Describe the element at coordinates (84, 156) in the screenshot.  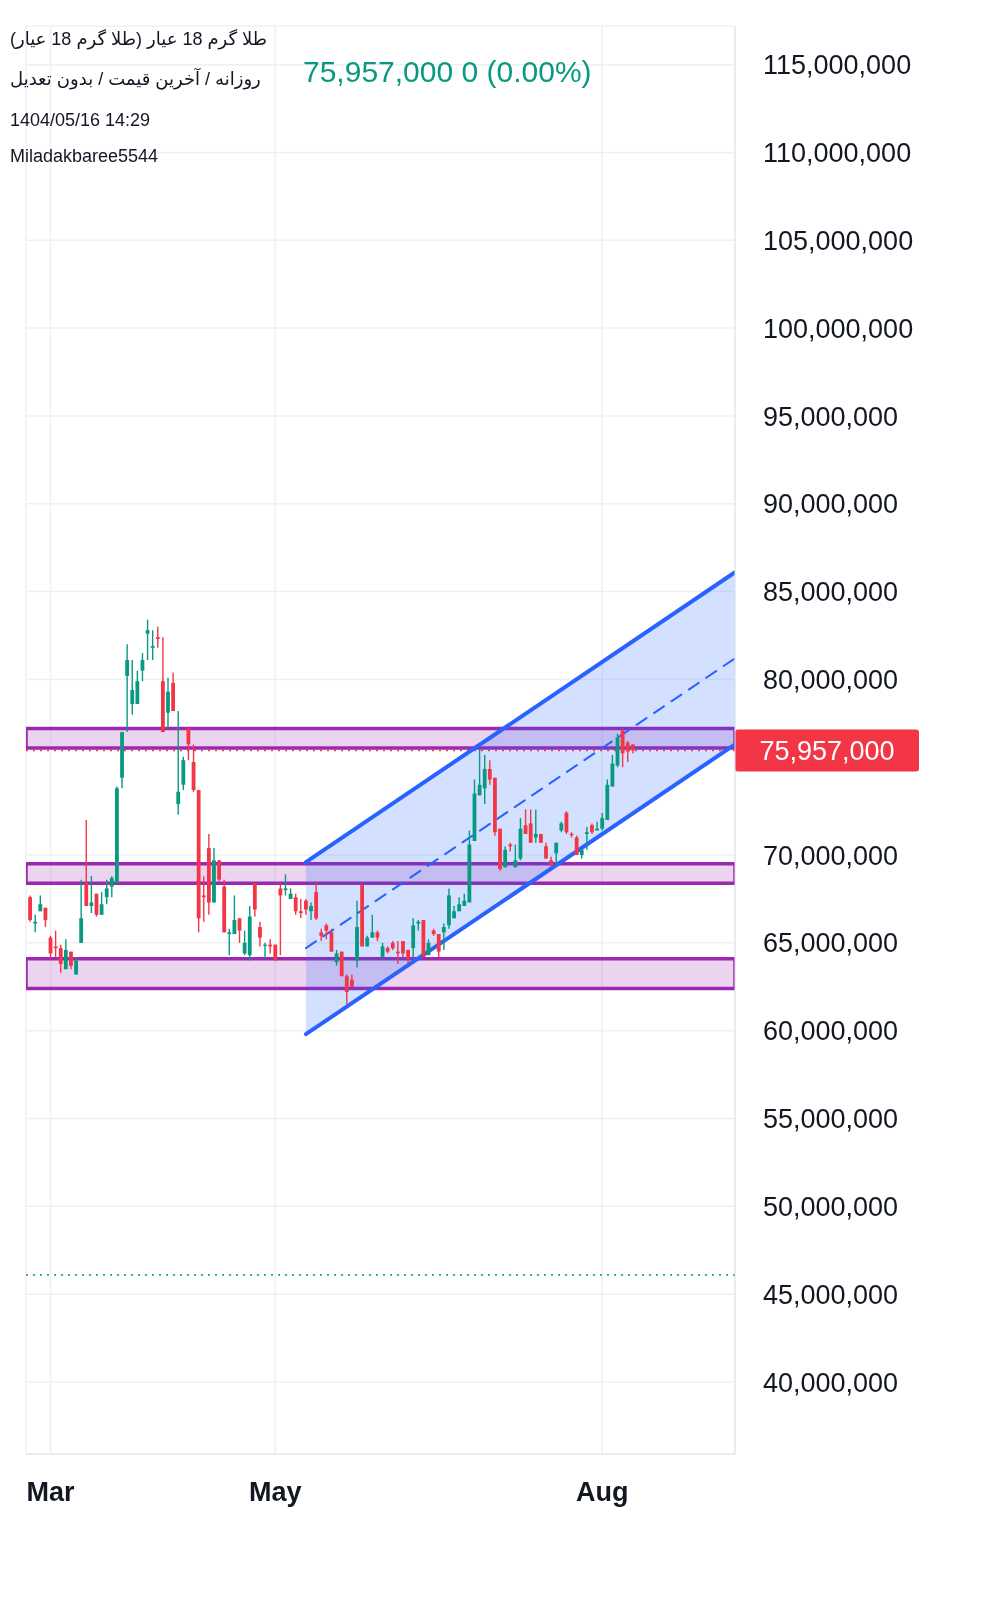
I see `annotation: Miladakbaree5544` at that location.